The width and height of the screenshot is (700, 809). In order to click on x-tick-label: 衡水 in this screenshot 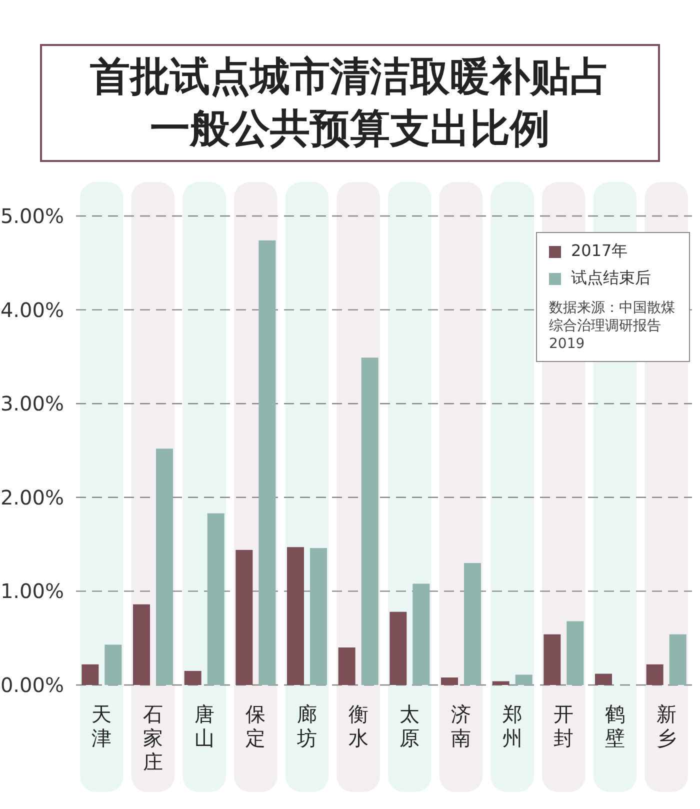, I will do `click(358, 726)`.